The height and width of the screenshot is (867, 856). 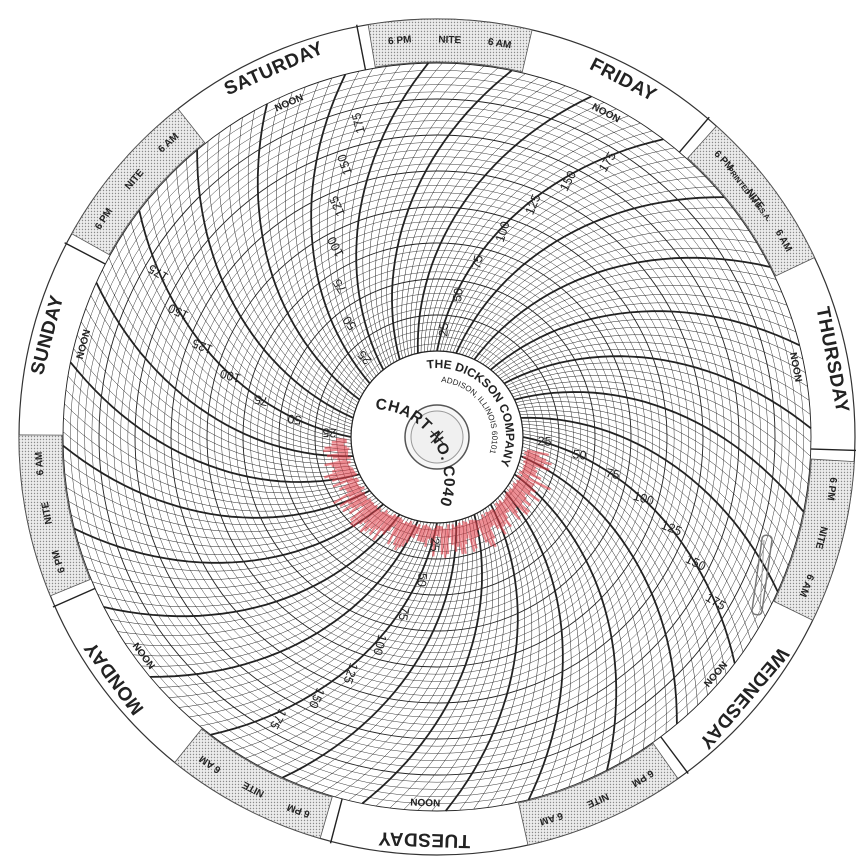 What do you see at coordinates (47, 512) in the screenshot?
I see `time-label-nite: NITE` at bounding box center [47, 512].